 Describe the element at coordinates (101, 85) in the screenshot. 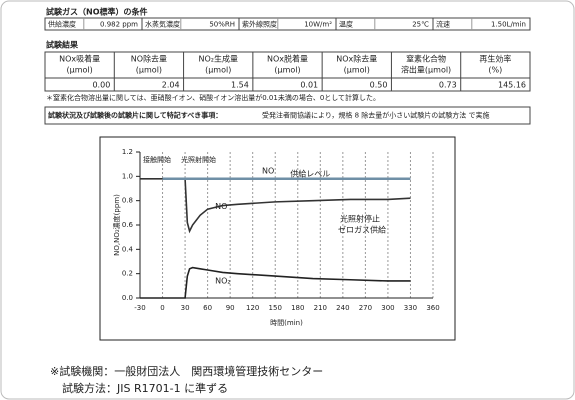

I see `results-value: 0.00` at that location.